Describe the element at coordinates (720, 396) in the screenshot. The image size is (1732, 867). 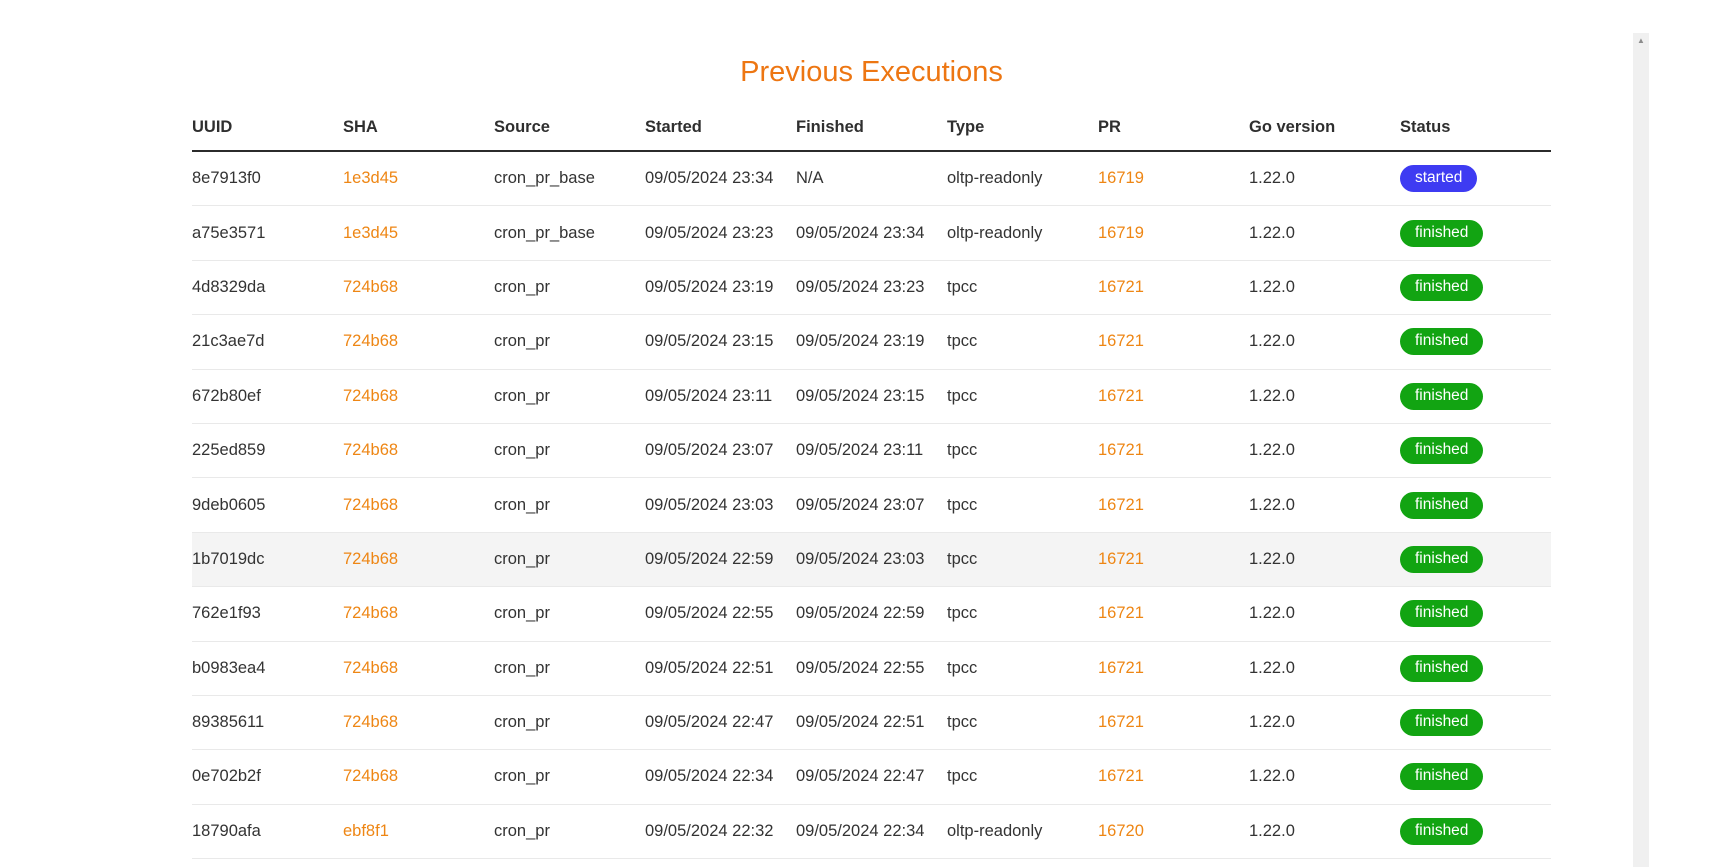
I see `cell-started: 09/05/2024 23:11` at that location.